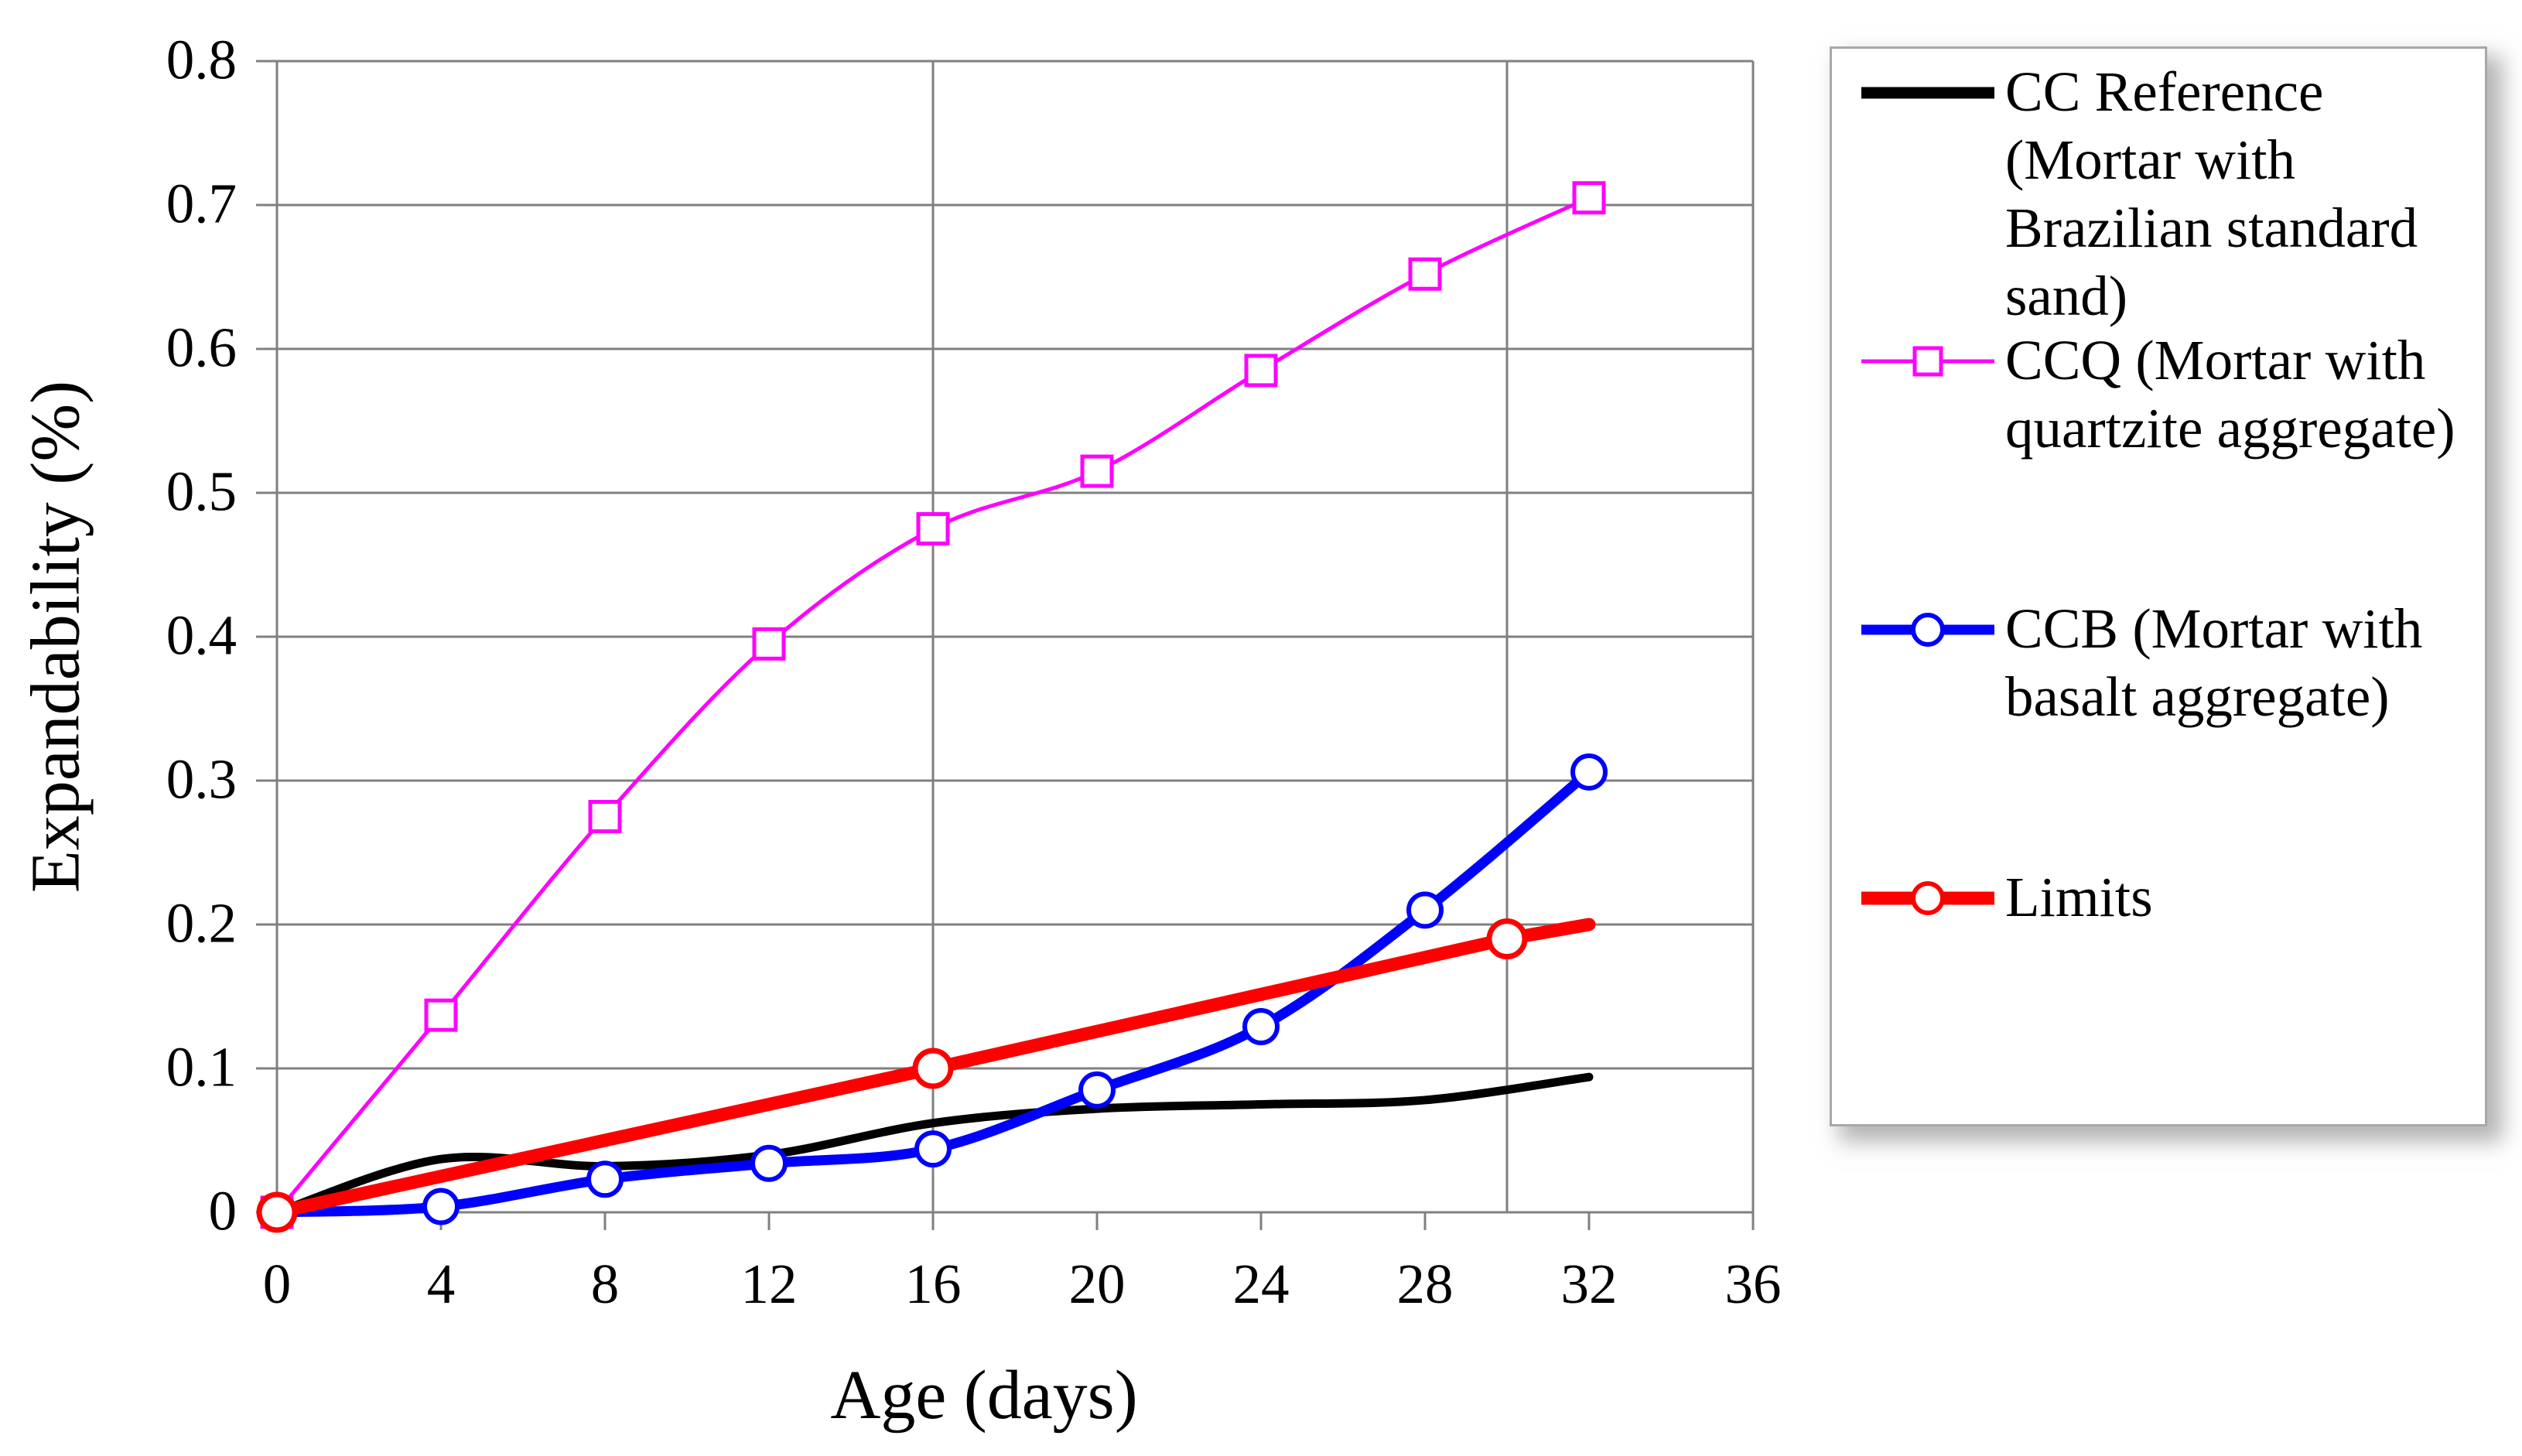 The height and width of the screenshot is (1456, 2522). I want to click on y-tick-label-0.1: 0.1, so click(201, 1067).